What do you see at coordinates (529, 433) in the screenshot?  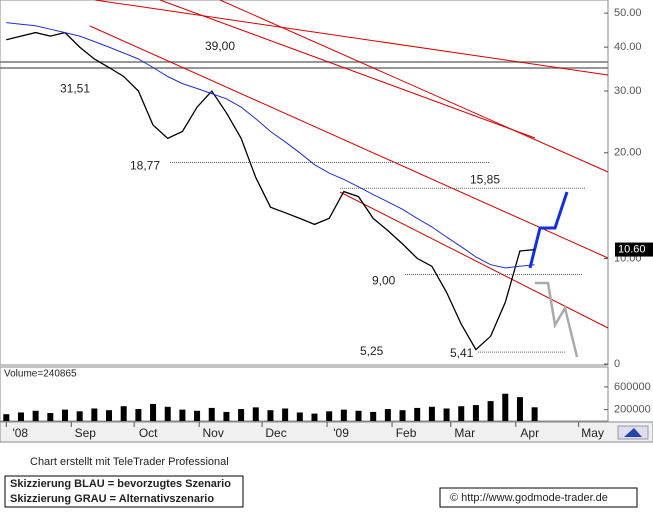 I see `x-tick-label: Apr` at bounding box center [529, 433].